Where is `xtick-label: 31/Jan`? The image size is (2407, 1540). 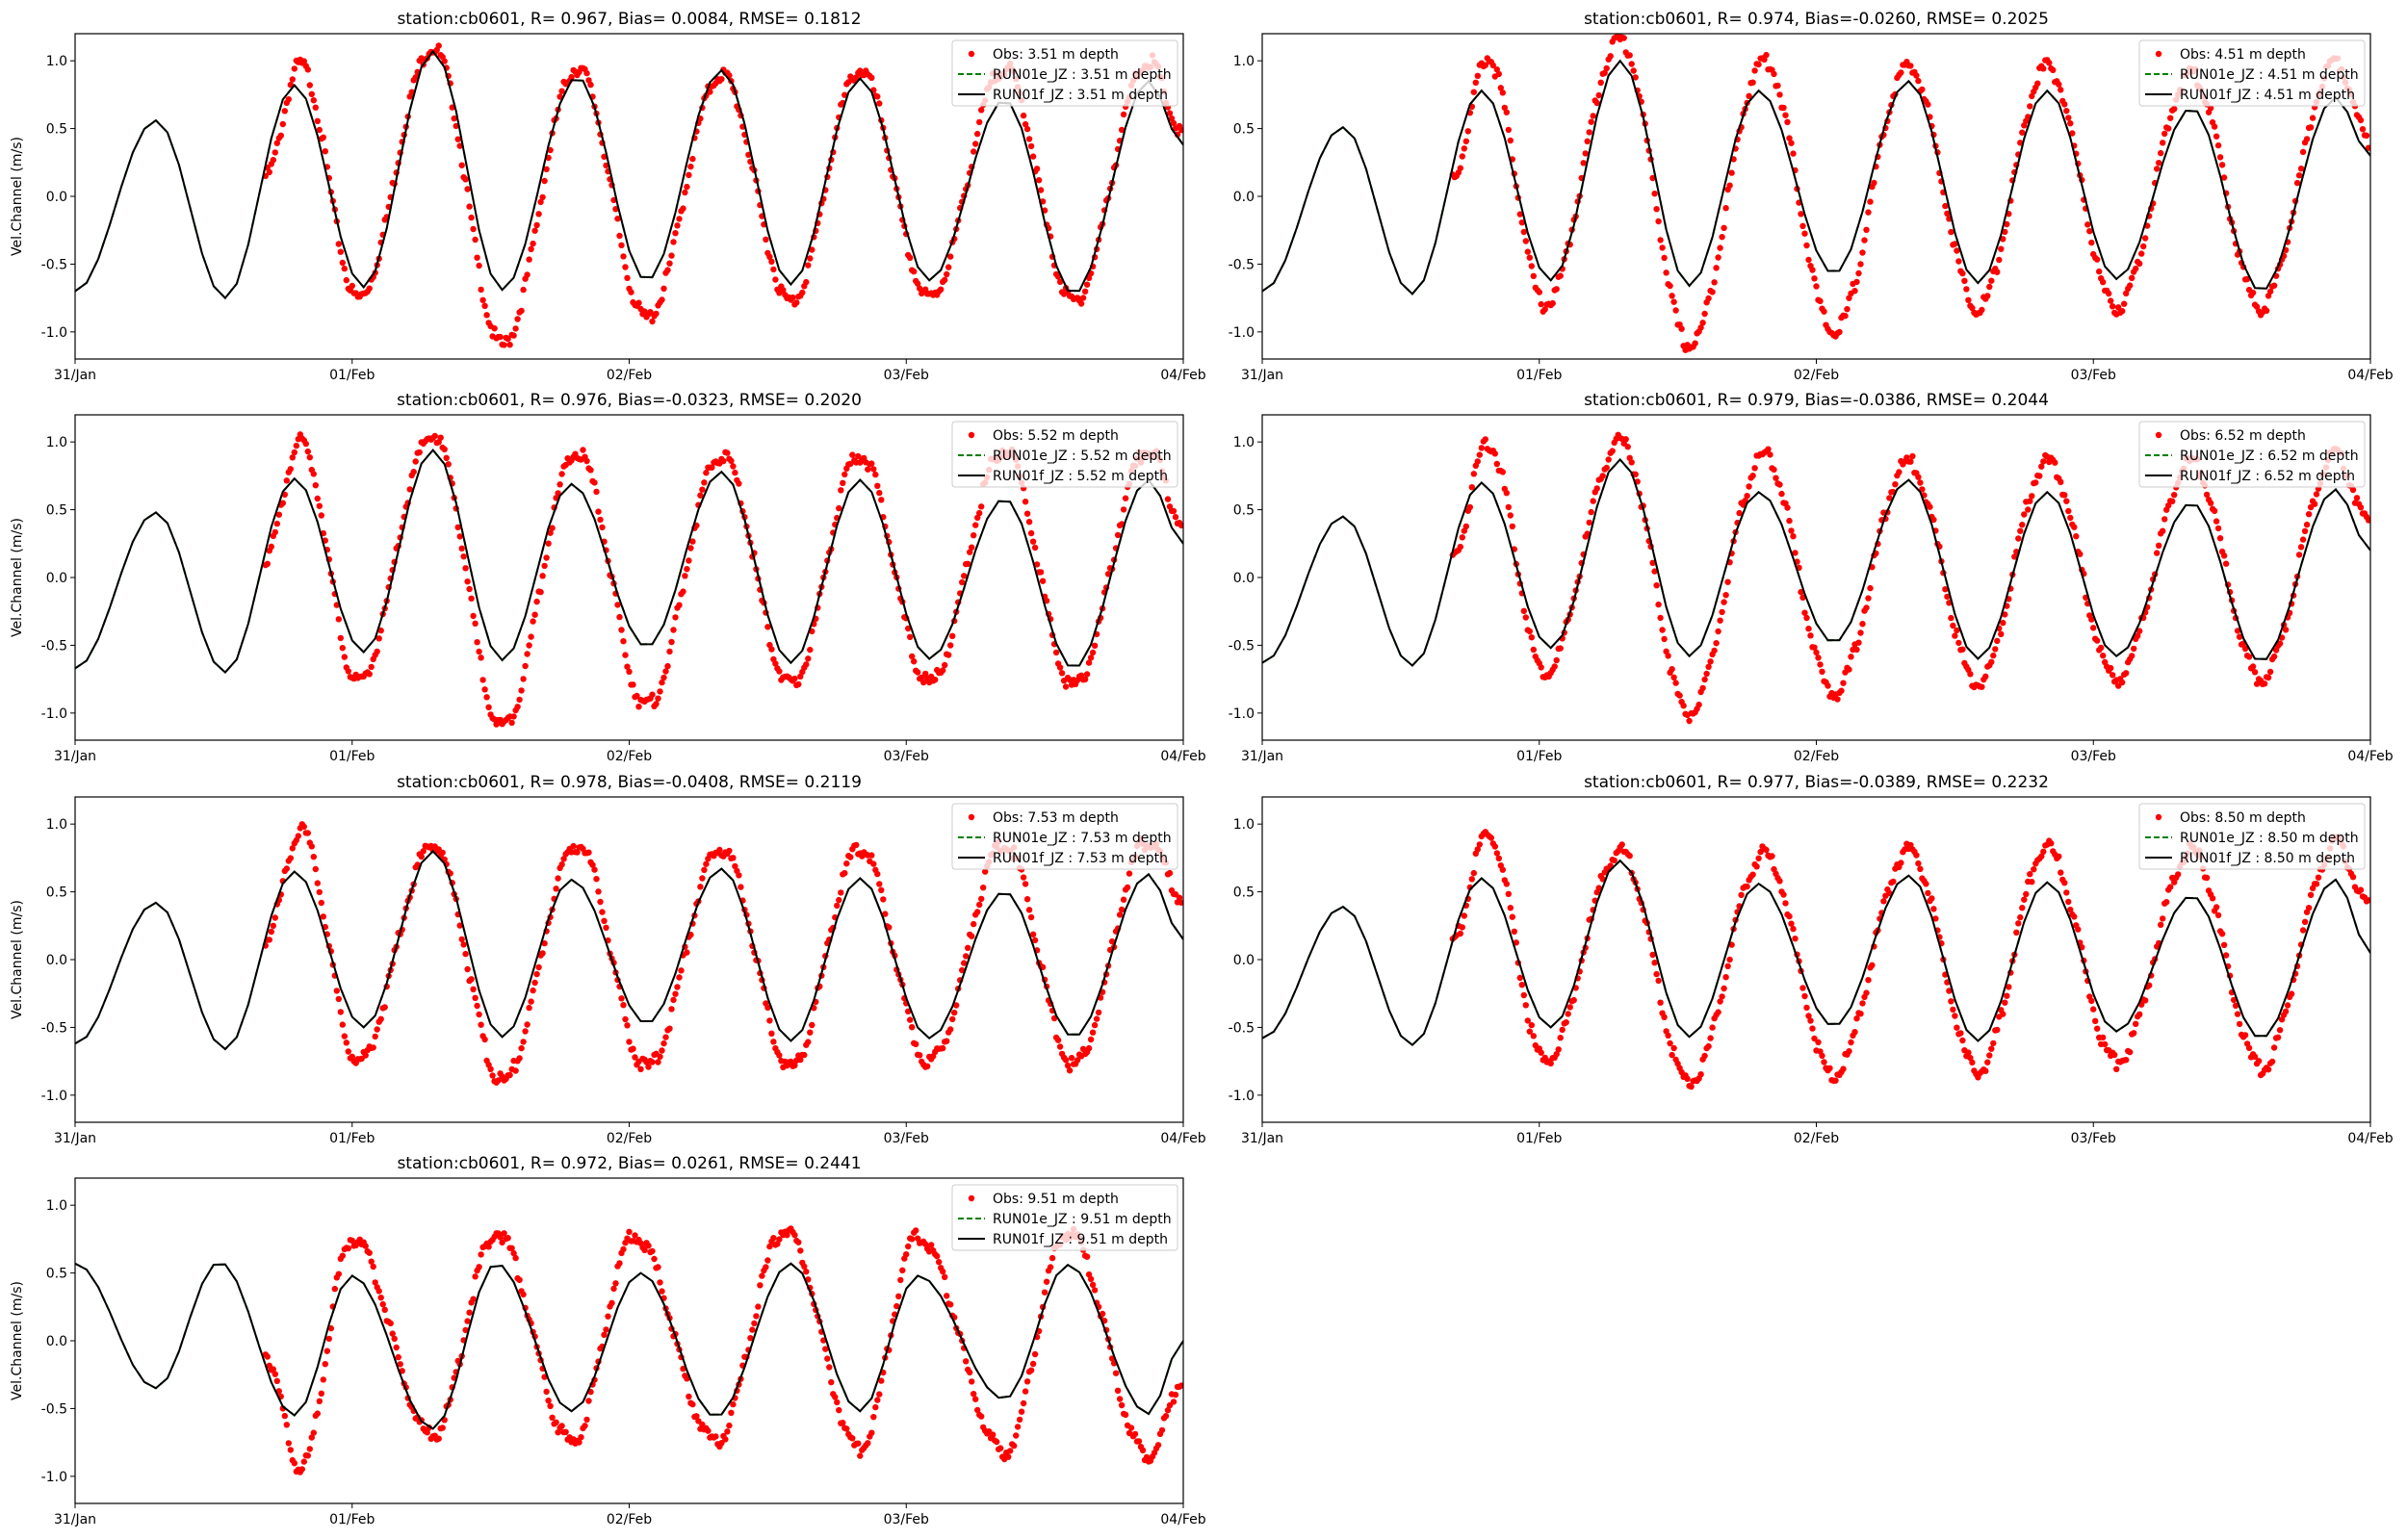
xtick-label: 31/Jan is located at coordinates (1262, 756).